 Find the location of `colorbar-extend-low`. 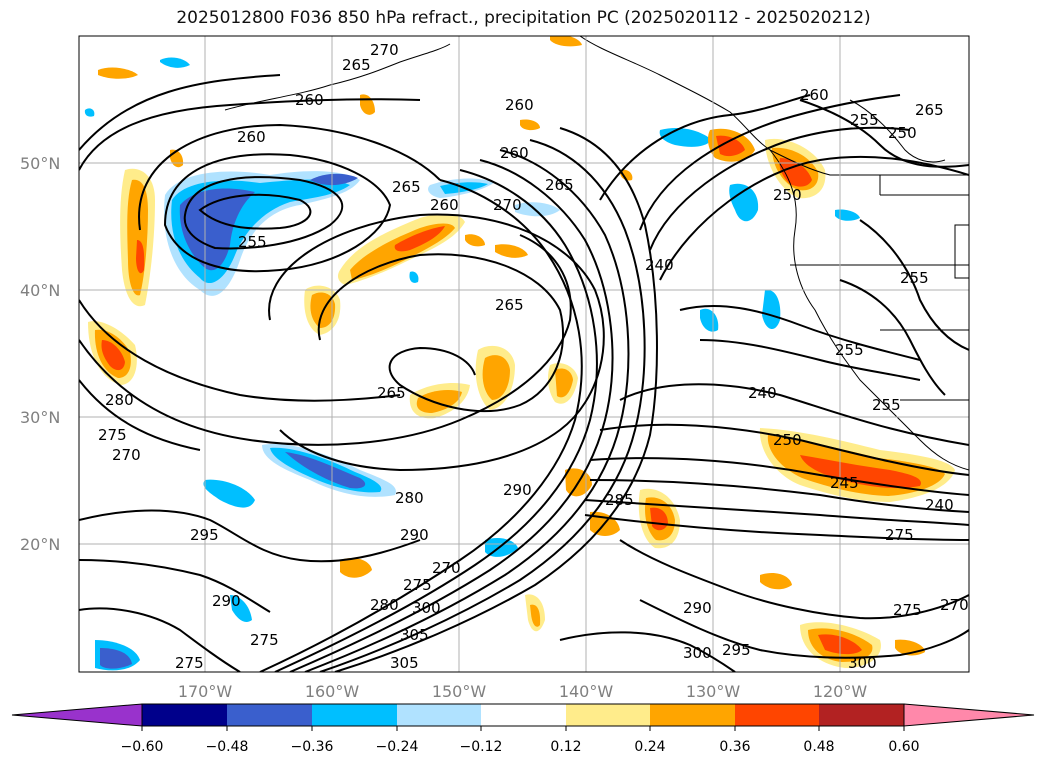

colorbar-extend-low is located at coordinates (77, 715).